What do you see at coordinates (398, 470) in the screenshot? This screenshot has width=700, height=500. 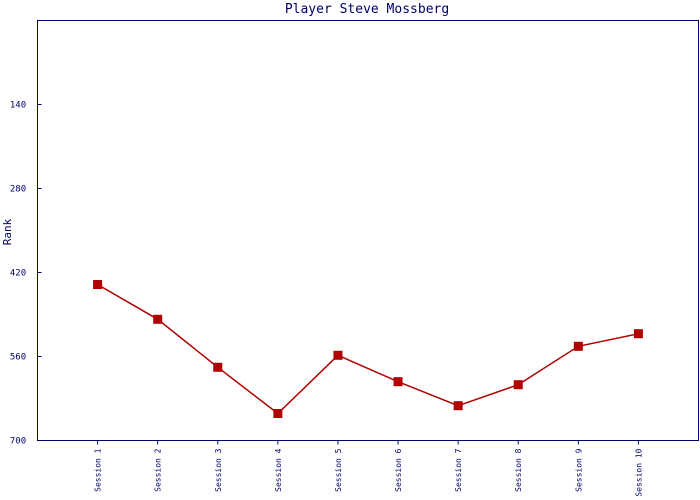 I see `x-tick-label: Session 6` at bounding box center [398, 470].